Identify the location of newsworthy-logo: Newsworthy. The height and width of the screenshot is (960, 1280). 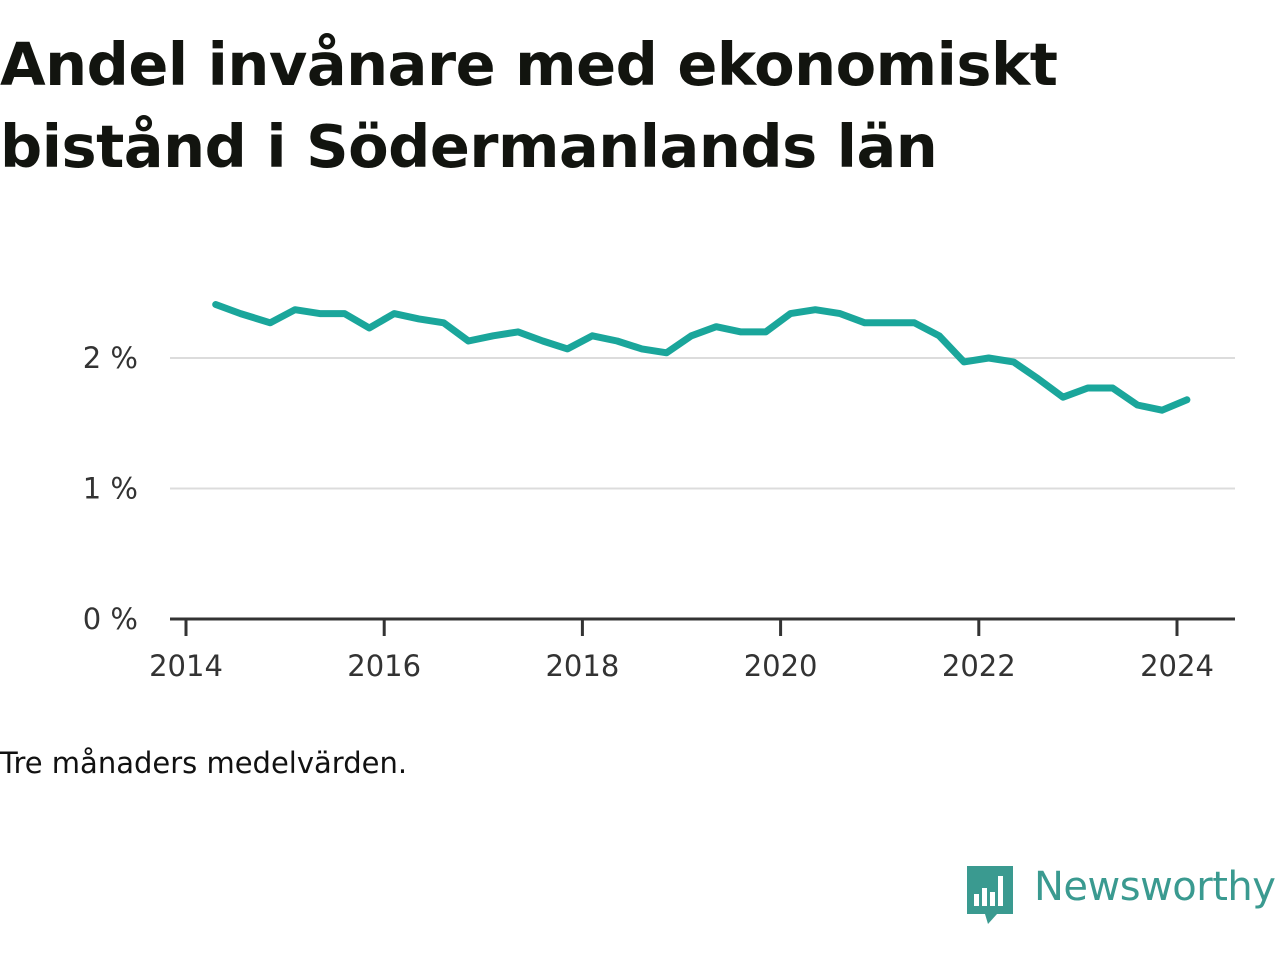
(1122, 895).